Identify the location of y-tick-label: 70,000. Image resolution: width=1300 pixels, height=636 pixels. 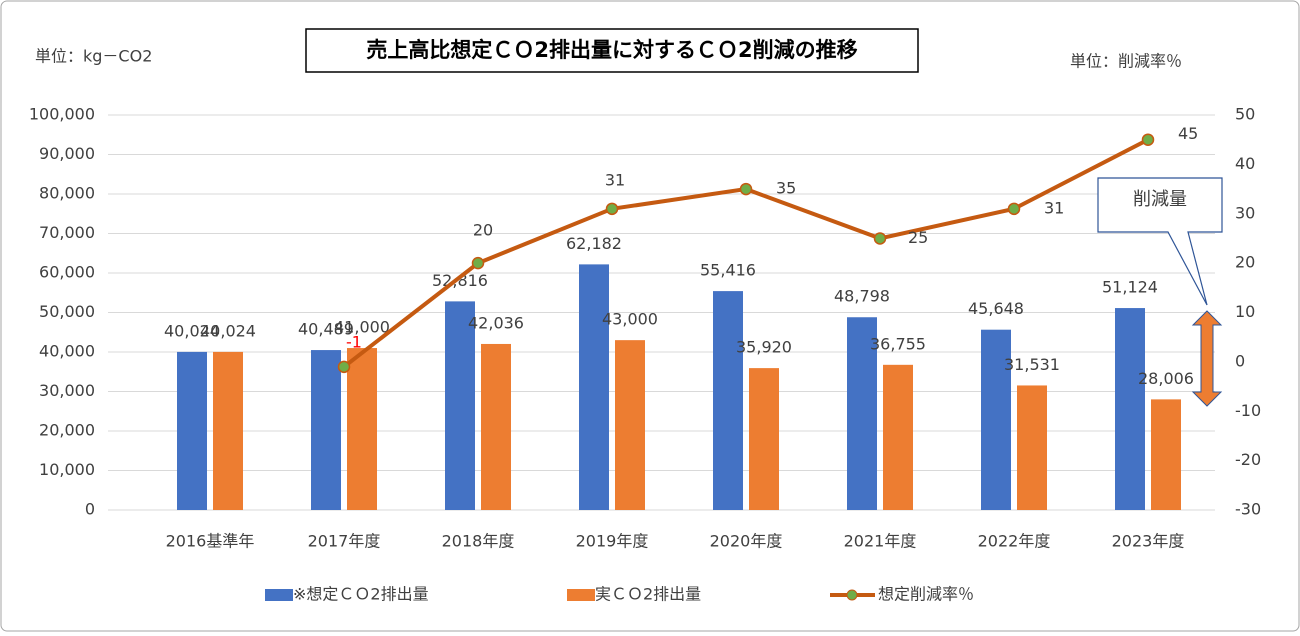
(67, 232).